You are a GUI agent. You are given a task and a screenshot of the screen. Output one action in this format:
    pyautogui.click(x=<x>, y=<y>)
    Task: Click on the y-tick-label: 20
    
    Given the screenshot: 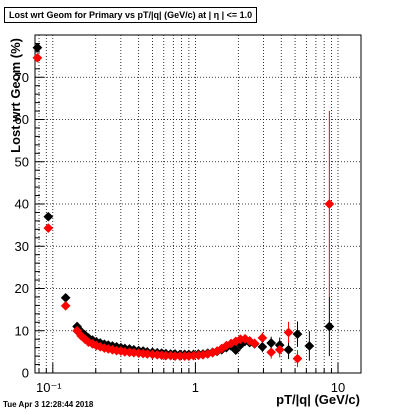 What is the action you would take?
    pyautogui.click(x=22, y=288)
    